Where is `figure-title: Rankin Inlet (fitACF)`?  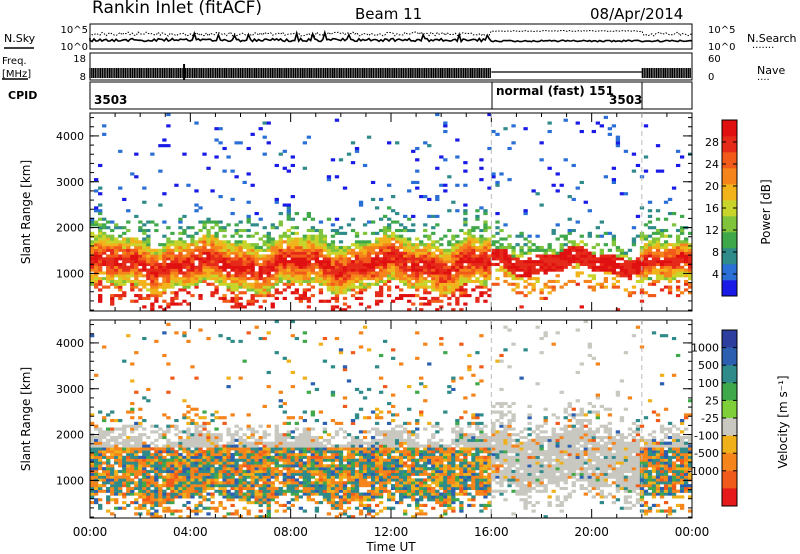 figure-title: Rankin Inlet (fitACF) is located at coordinates (177, 9).